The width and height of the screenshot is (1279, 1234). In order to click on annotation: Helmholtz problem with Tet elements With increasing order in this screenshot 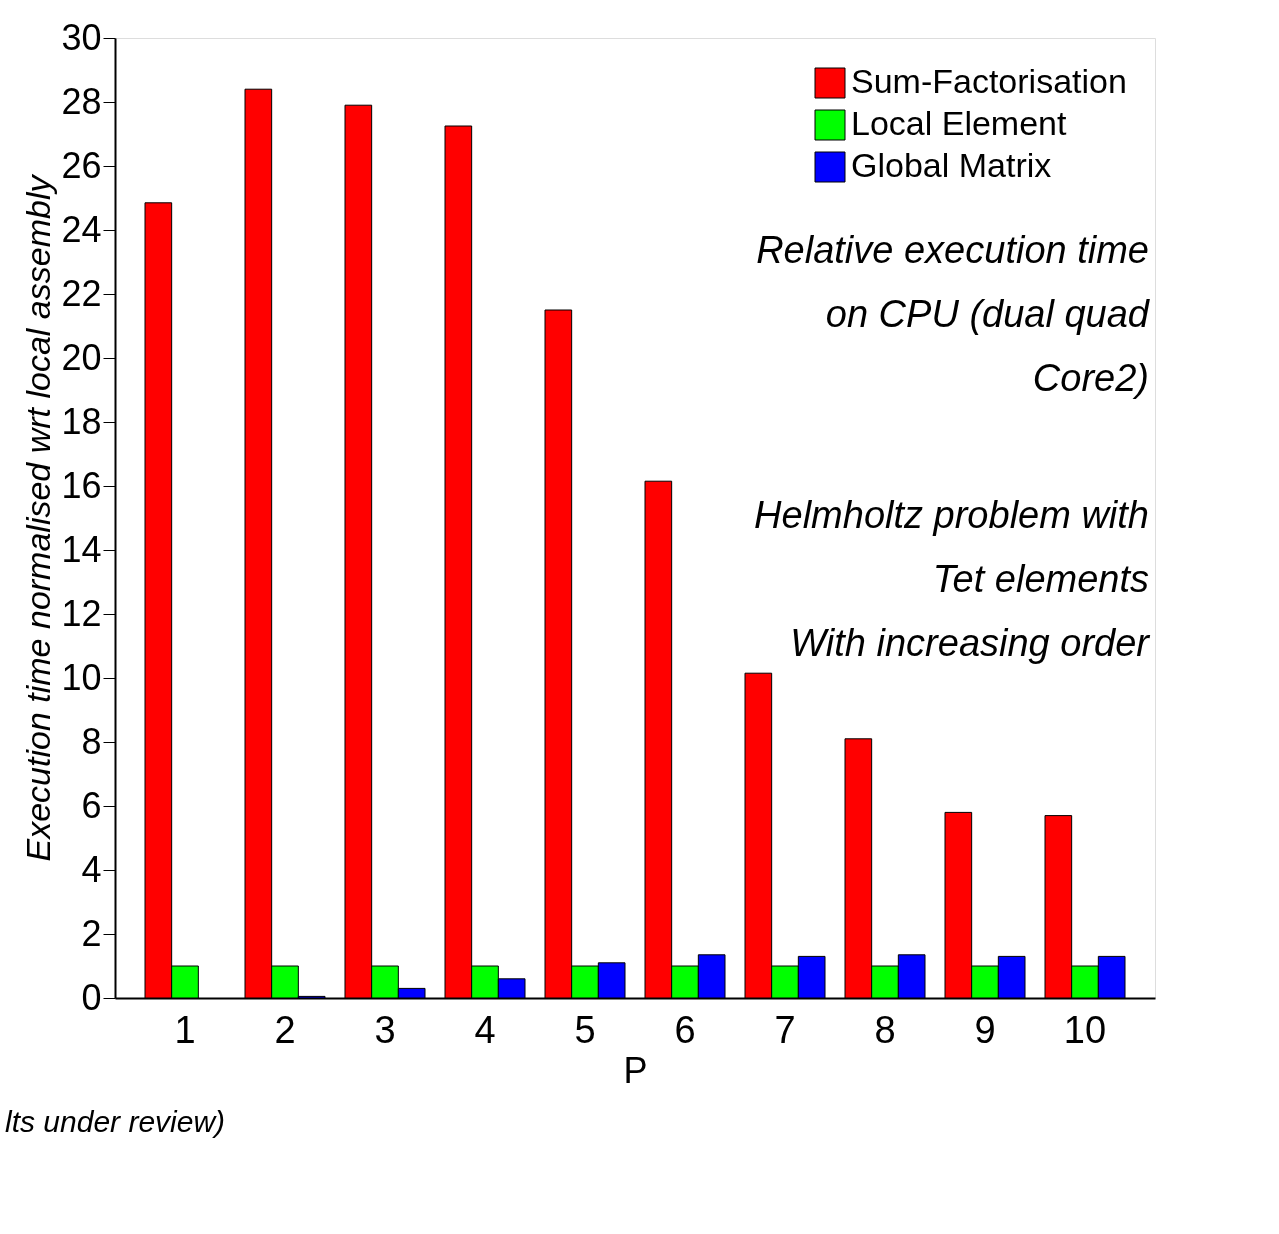, I will do `click(952, 579)`.